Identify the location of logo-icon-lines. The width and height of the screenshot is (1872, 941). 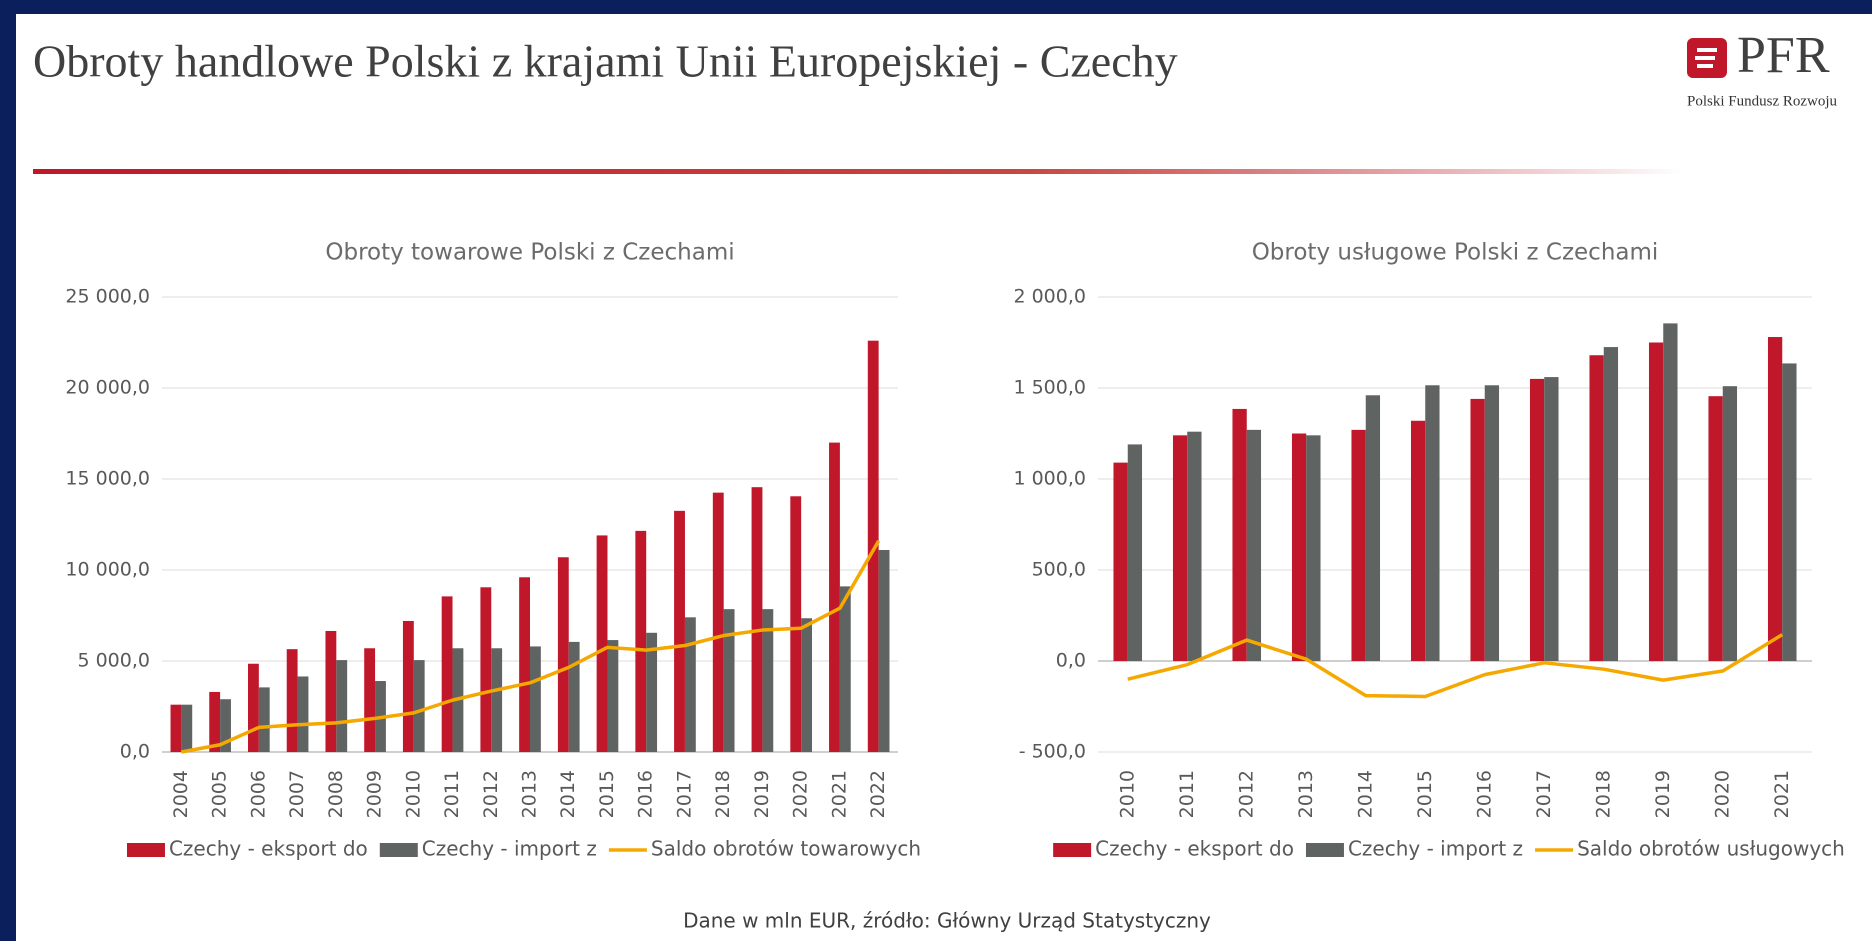
(1706, 58).